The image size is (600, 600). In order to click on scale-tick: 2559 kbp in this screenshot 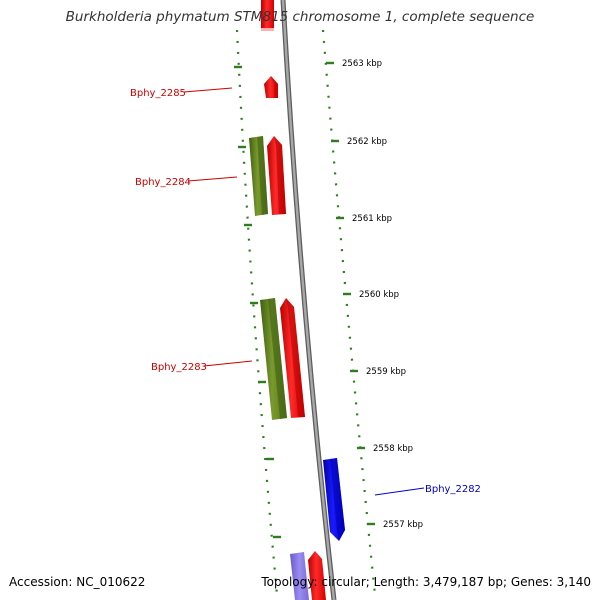, I will do `click(378, 372)`.